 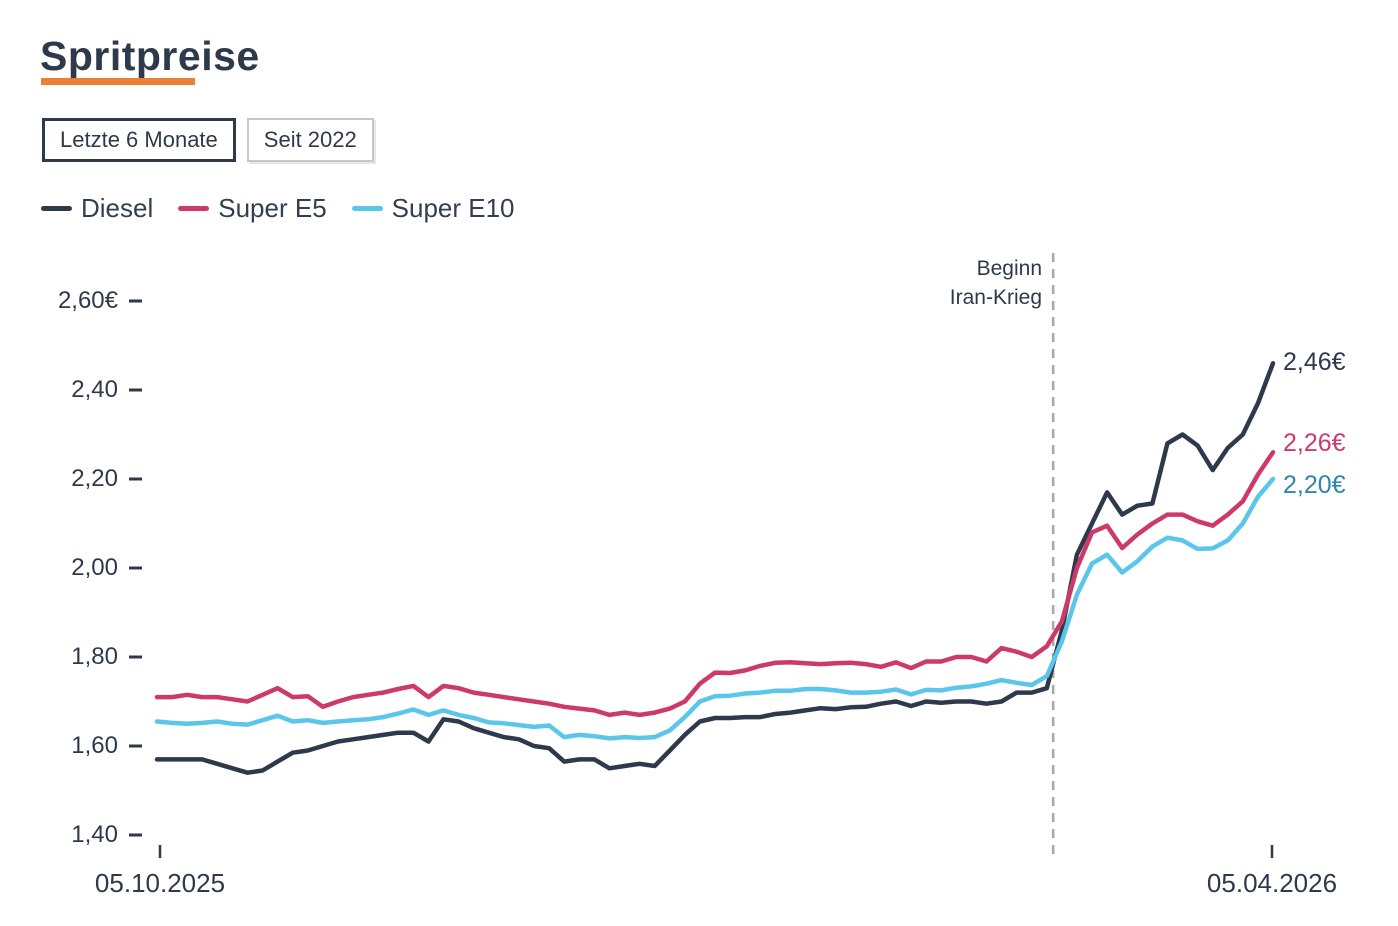 What do you see at coordinates (272, 208) in the screenshot?
I see `legend-label-super-e5: Super E5` at bounding box center [272, 208].